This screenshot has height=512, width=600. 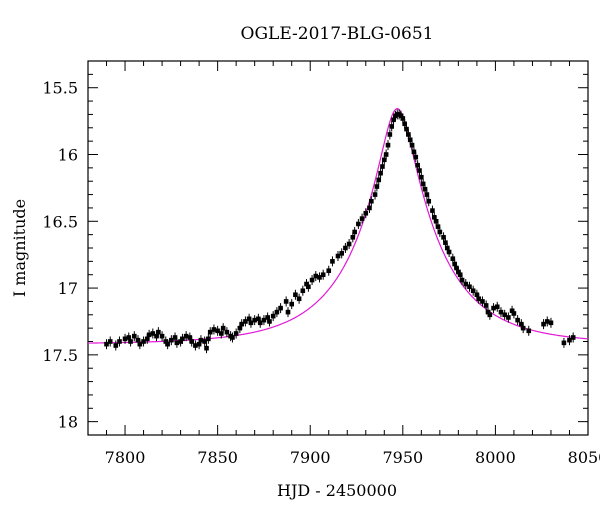 What do you see at coordinates (337, 34) in the screenshot?
I see `chart-title: OGLE-2017-BLG-0651` at bounding box center [337, 34].